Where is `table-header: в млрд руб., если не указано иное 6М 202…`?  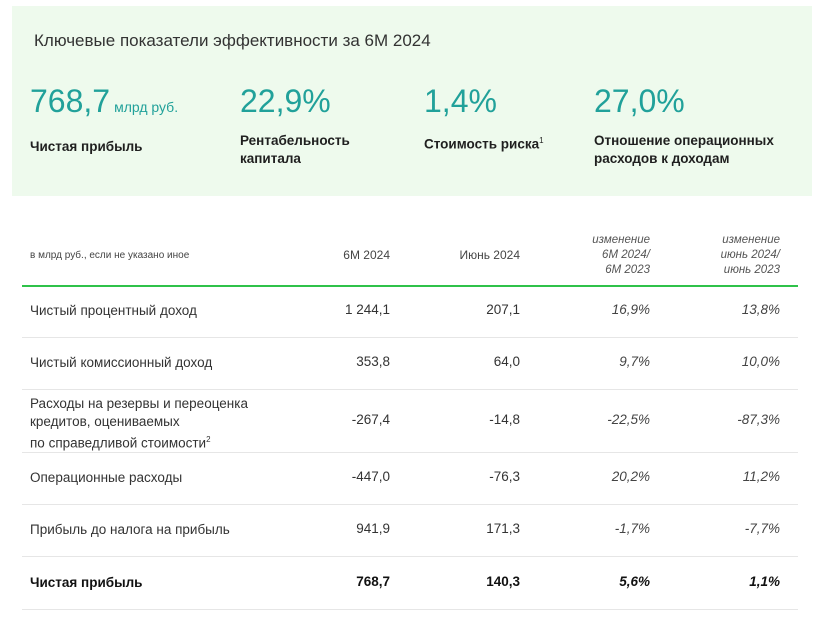
table-header: в млрд руб., если не указано иное 6М 202… is located at coordinates (410, 258).